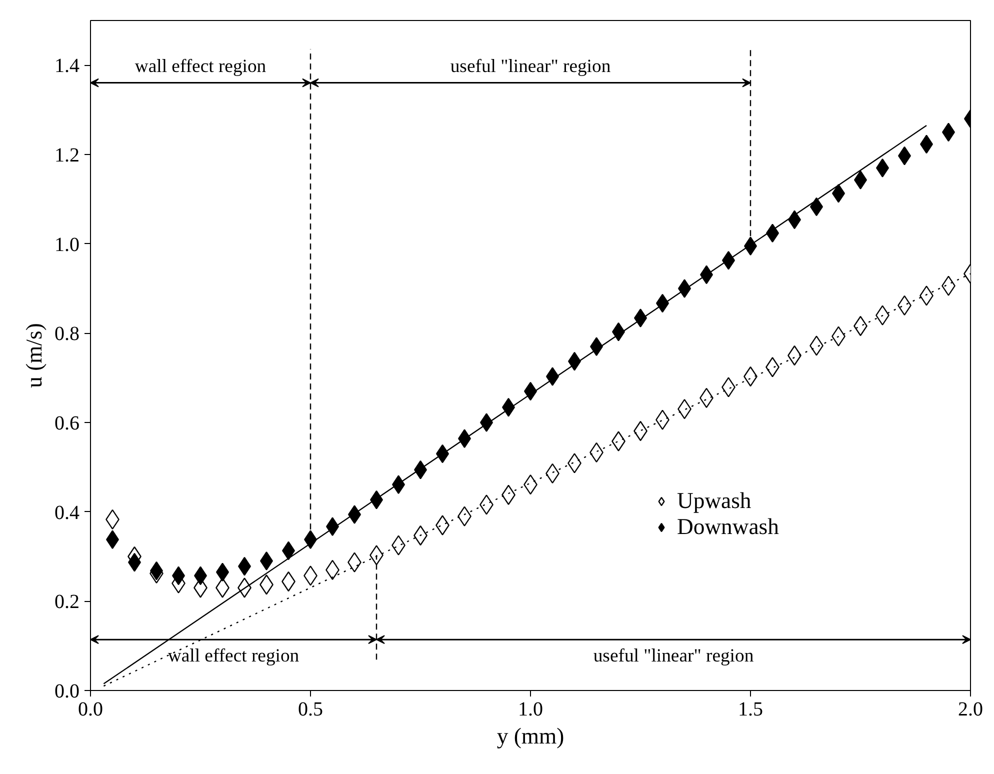 The width and height of the screenshot is (994, 774). I want to click on x-tick-label: 2.0, so click(970, 709).